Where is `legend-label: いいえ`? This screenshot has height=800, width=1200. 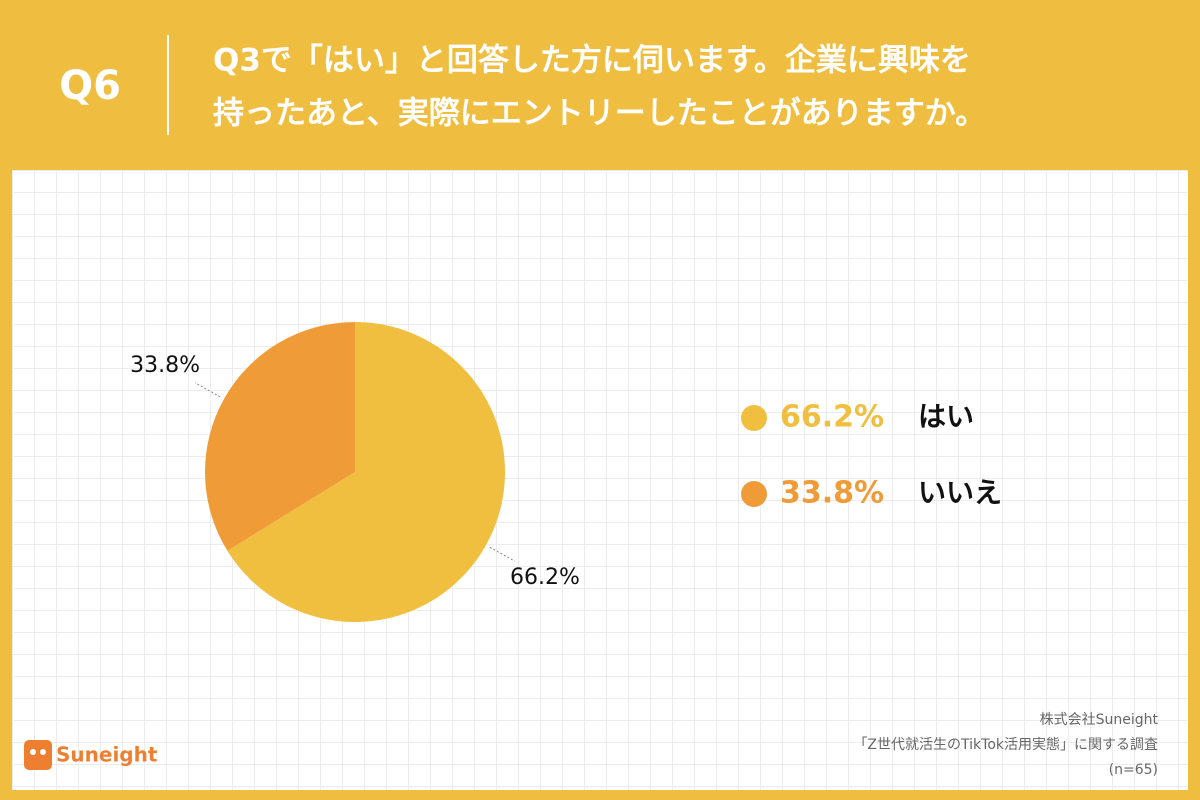
legend-label: いいえ is located at coordinates (960, 492).